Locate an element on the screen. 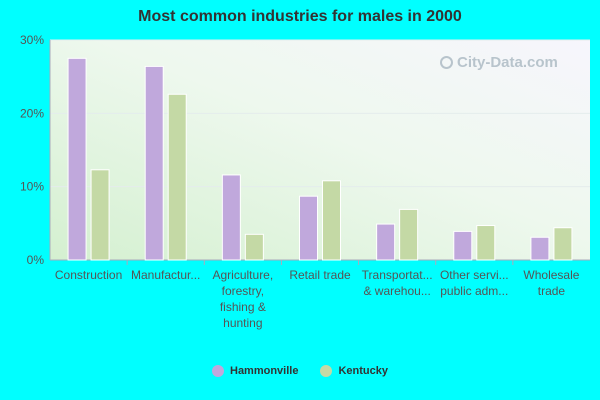 This screenshot has width=600, height=400. x-tick-label: Wholesale is located at coordinates (551, 275).